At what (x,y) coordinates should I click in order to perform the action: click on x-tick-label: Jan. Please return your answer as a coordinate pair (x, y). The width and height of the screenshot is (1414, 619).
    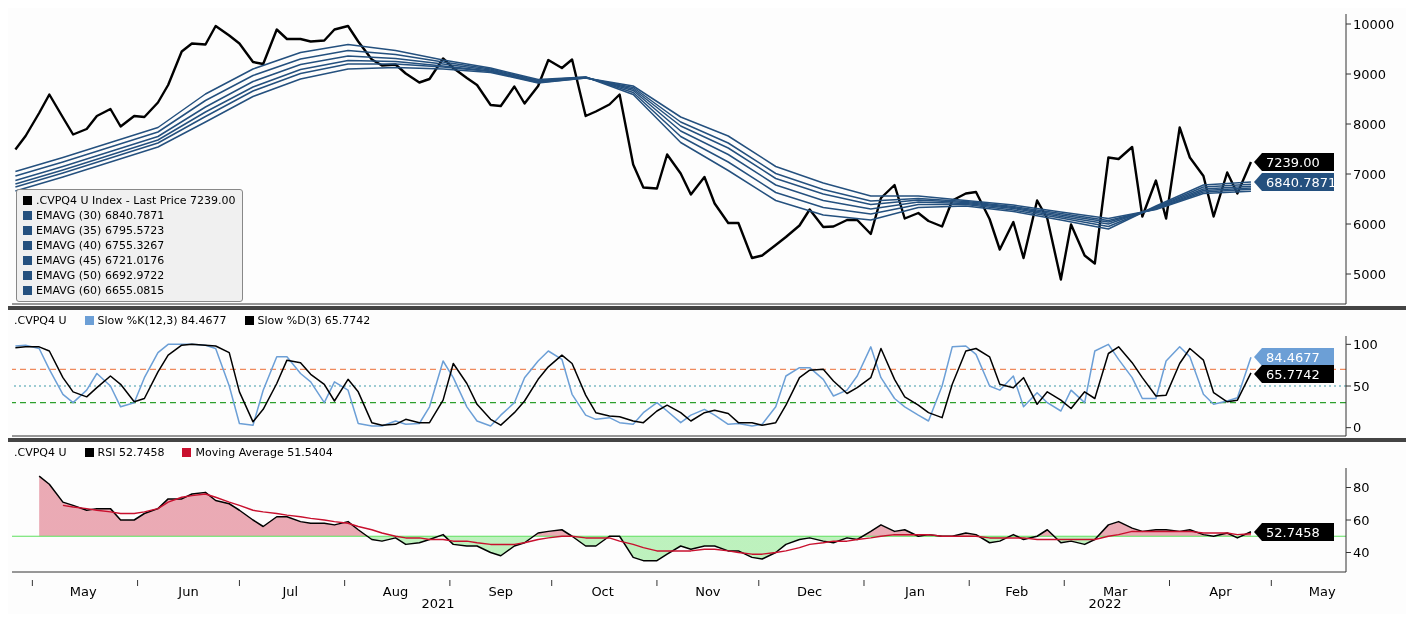
    Looking at the image, I should click on (914, 591).